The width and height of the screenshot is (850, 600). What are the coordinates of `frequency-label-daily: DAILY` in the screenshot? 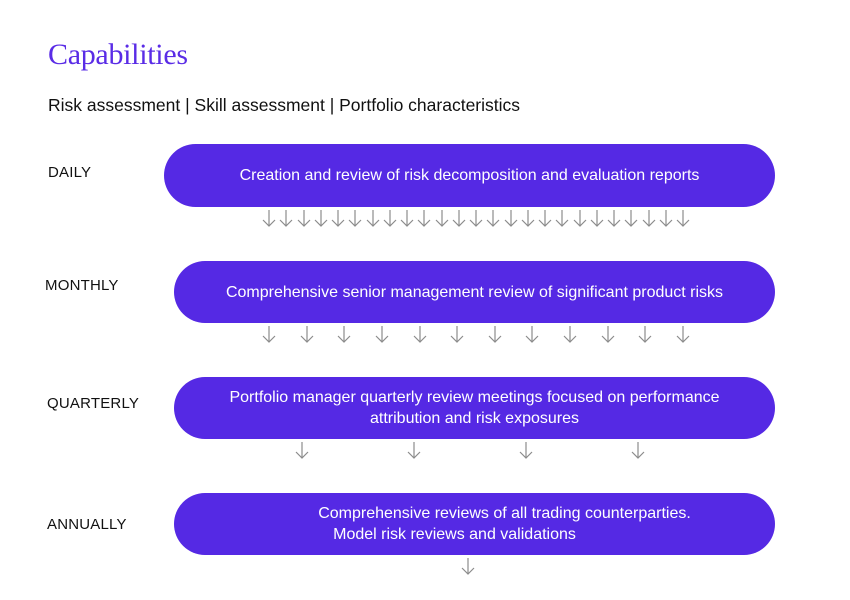 It's located at (70, 172).